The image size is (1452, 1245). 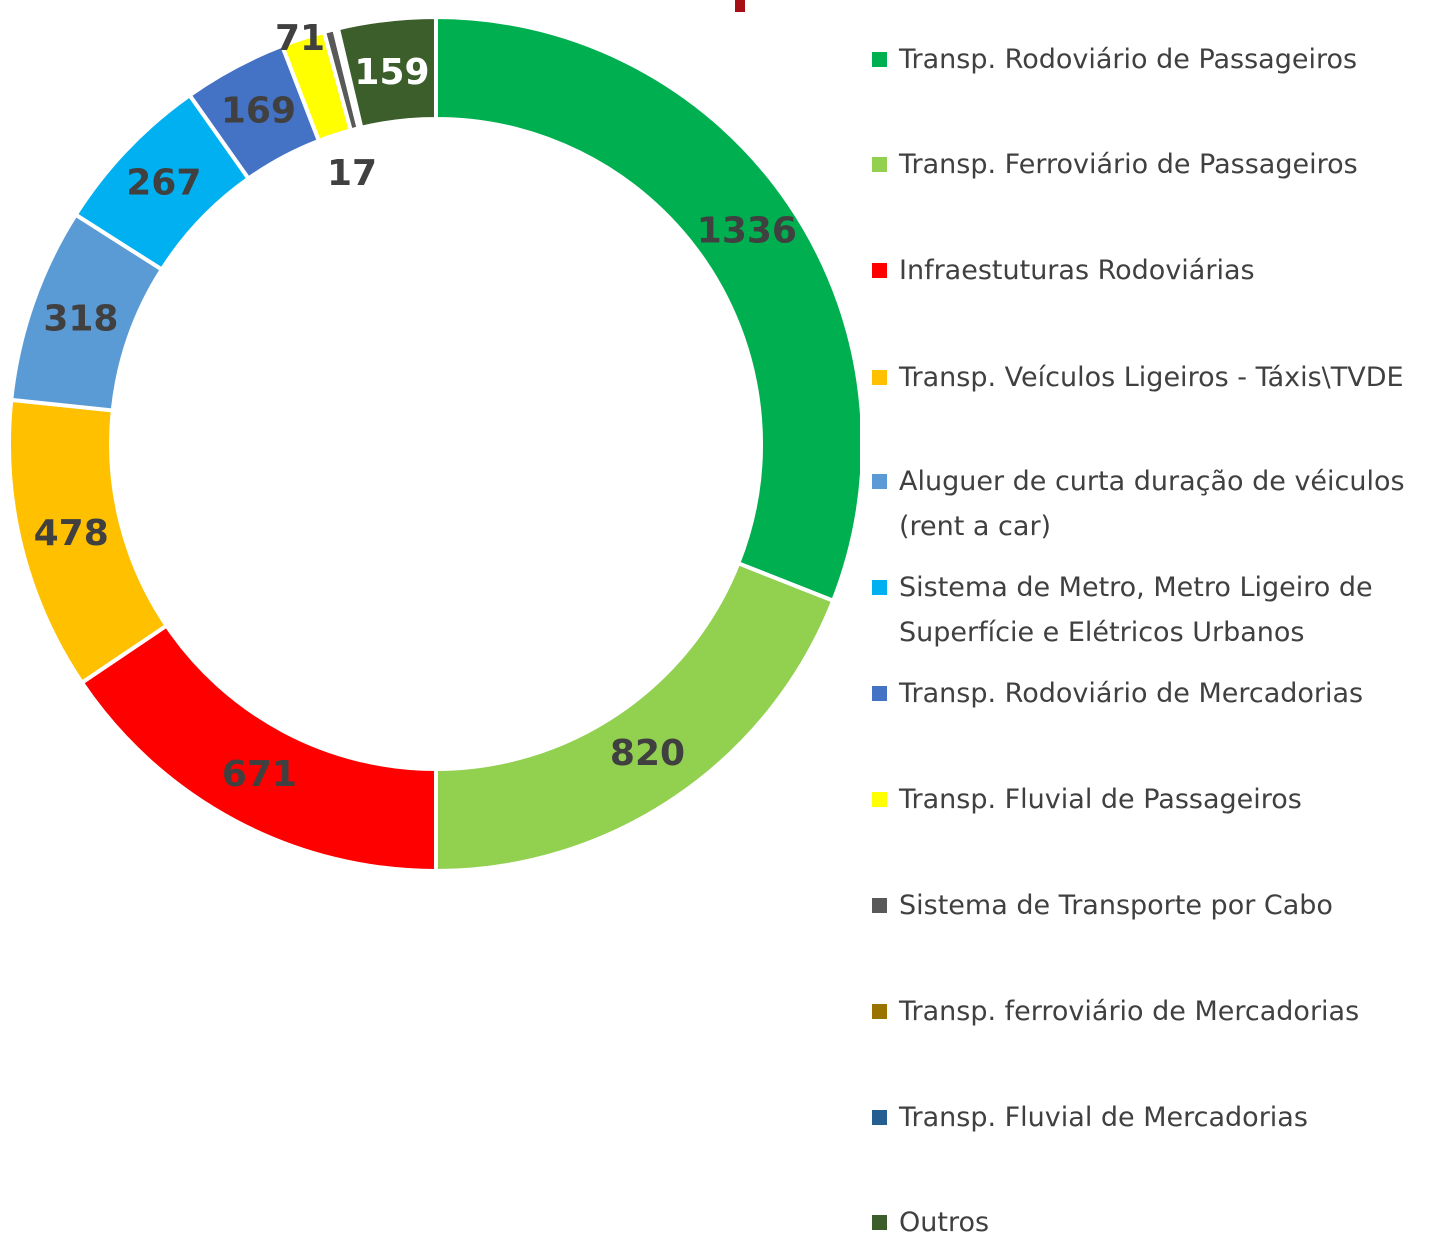 What do you see at coordinates (1131, 693) in the screenshot?
I see `legend-label: Transp. Rodoviário de Mercadorias` at bounding box center [1131, 693].